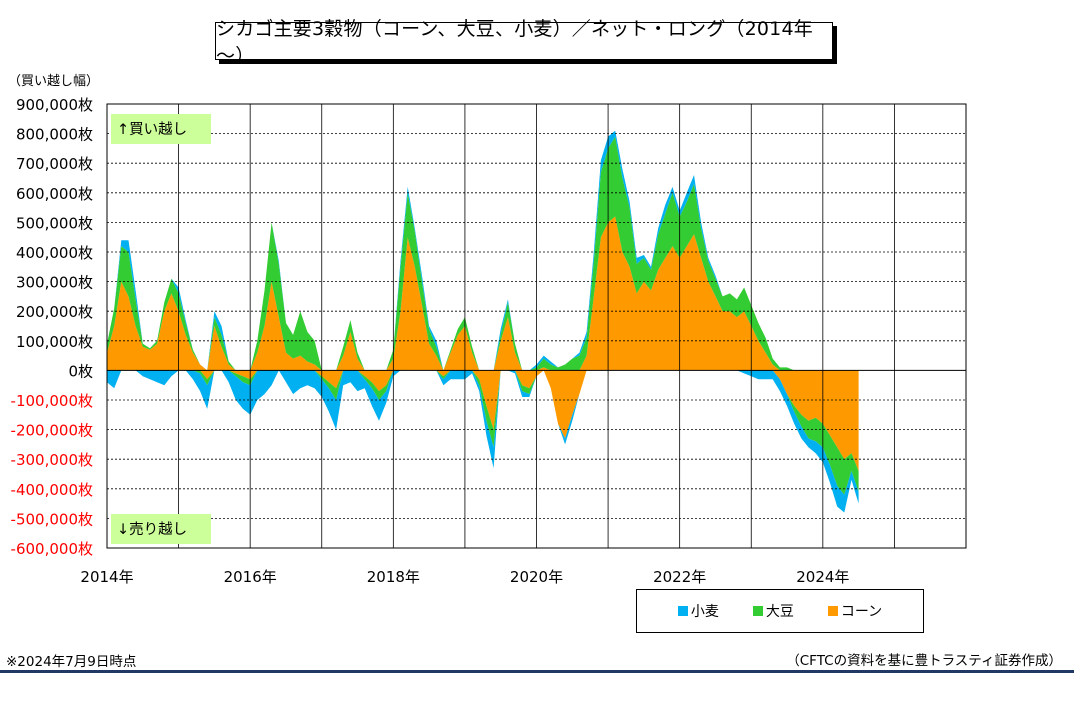 This screenshot has height=707, width=1074. What do you see at coordinates (52, 401) in the screenshot?
I see `y-tick-label-10: -100,000枚` at bounding box center [52, 401].